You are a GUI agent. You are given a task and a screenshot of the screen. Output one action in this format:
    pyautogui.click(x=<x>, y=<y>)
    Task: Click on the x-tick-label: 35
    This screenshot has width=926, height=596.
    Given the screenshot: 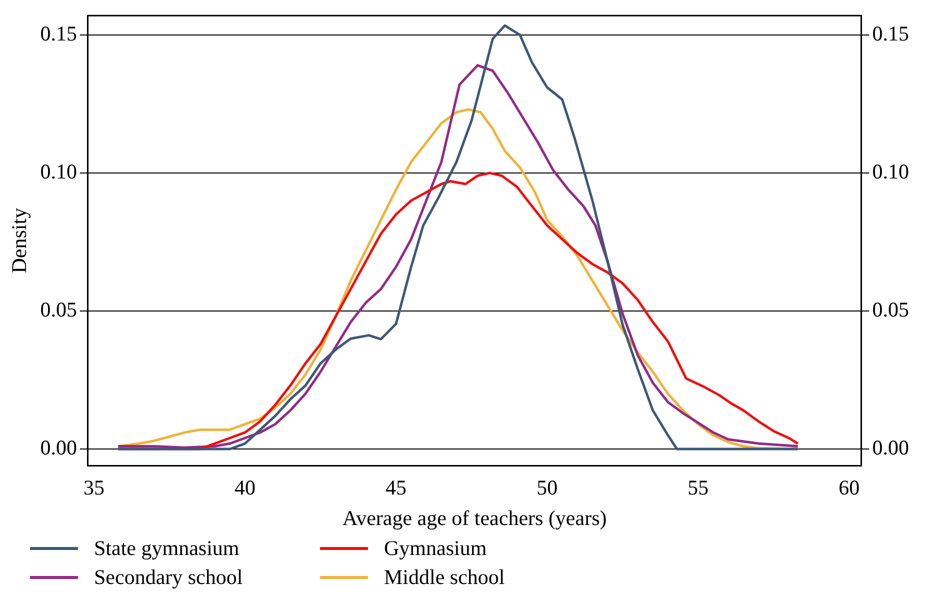 What is the action you would take?
    pyautogui.click(x=93, y=488)
    